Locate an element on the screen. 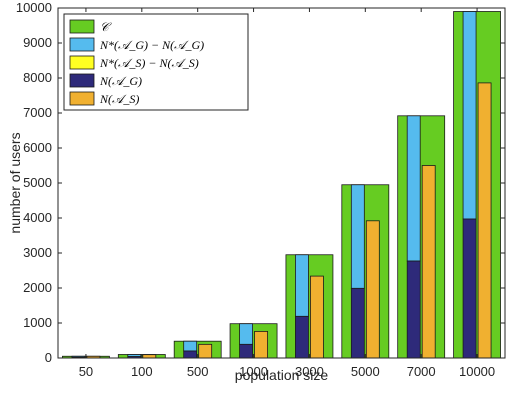  y-tick-label: 6000 is located at coordinates (37, 147).